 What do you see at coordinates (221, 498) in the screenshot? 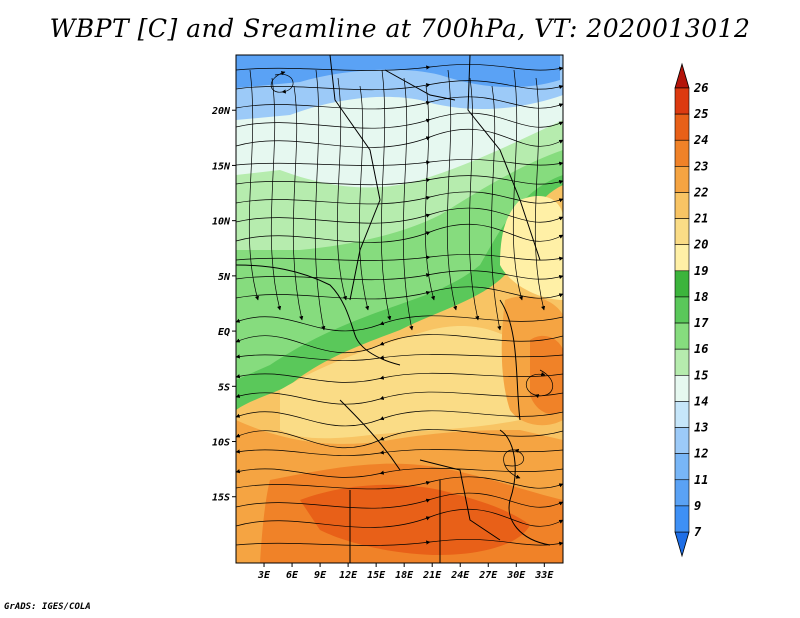
I see `lat-tick-label: 15S` at bounding box center [221, 498].